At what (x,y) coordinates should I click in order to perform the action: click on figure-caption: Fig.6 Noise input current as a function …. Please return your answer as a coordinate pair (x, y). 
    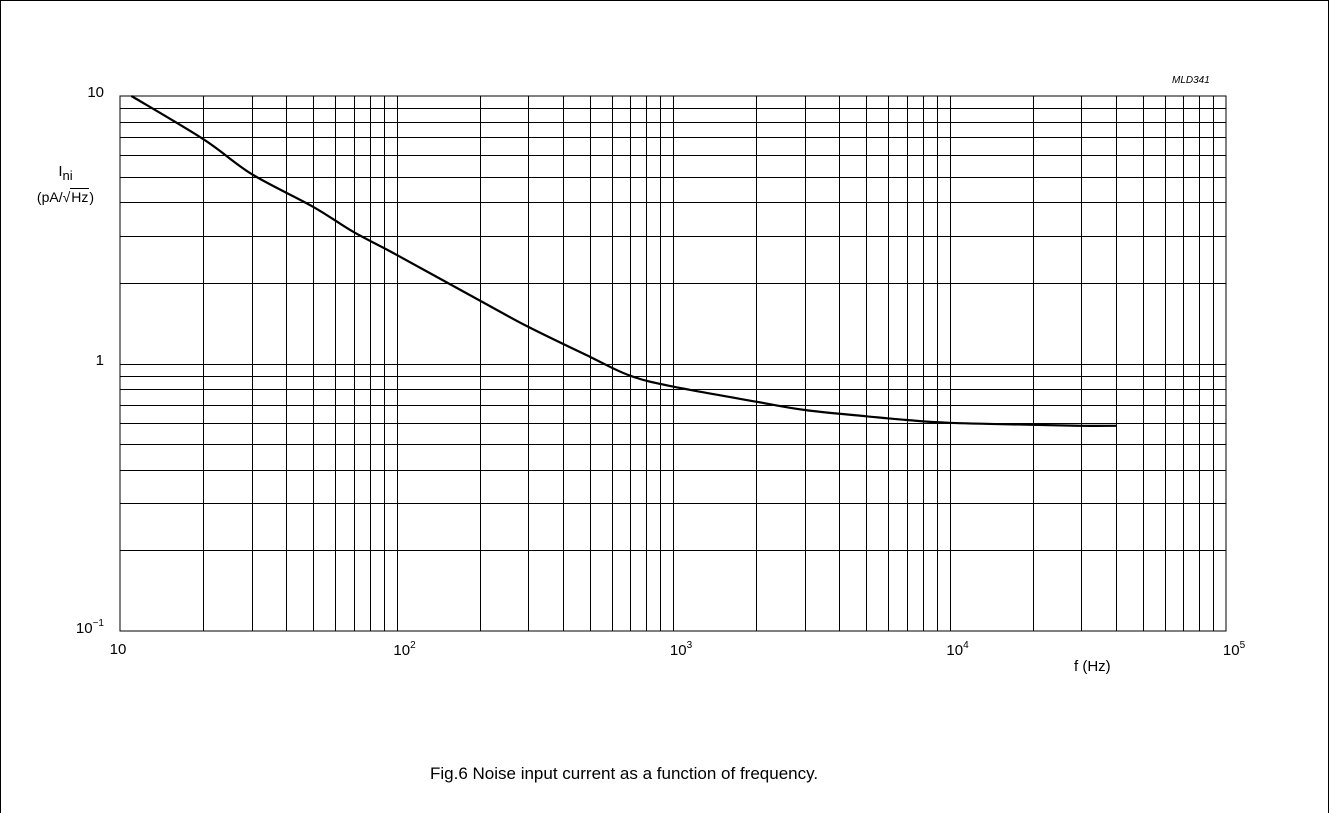
    Looking at the image, I should click on (624, 773).